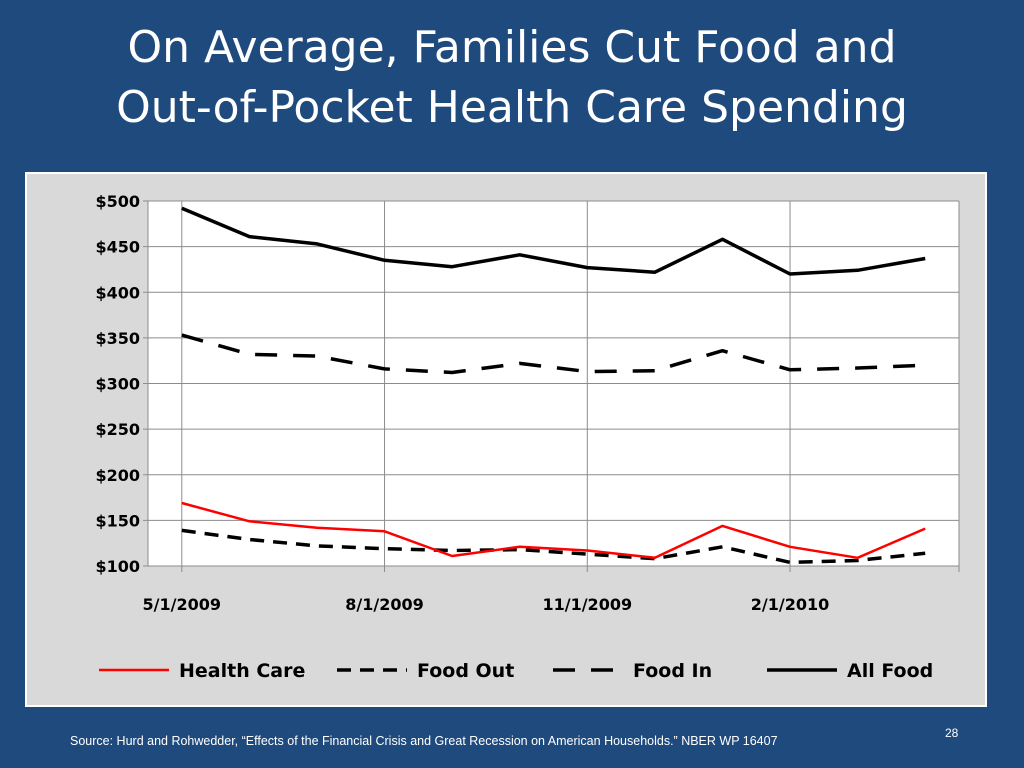 The image size is (1024, 768). What do you see at coordinates (117, 247) in the screenshot?
I see `y-tick-label: $450` at bounding box center [117, 247].